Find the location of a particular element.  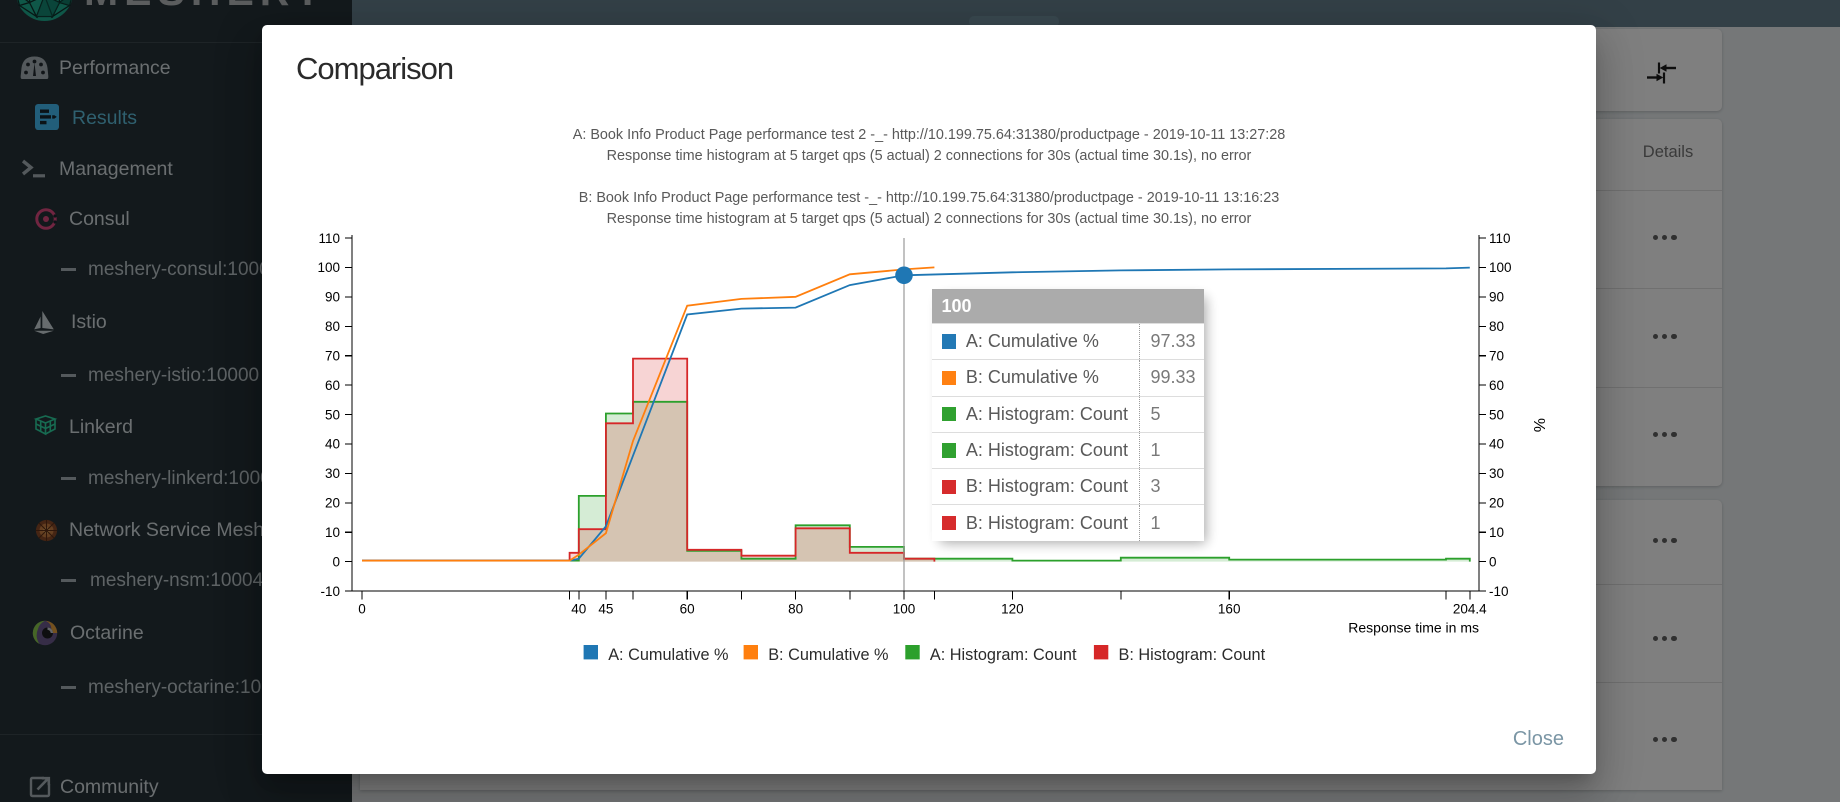

svg-text: B: Cumulative % is located at coordinates (828, 655).